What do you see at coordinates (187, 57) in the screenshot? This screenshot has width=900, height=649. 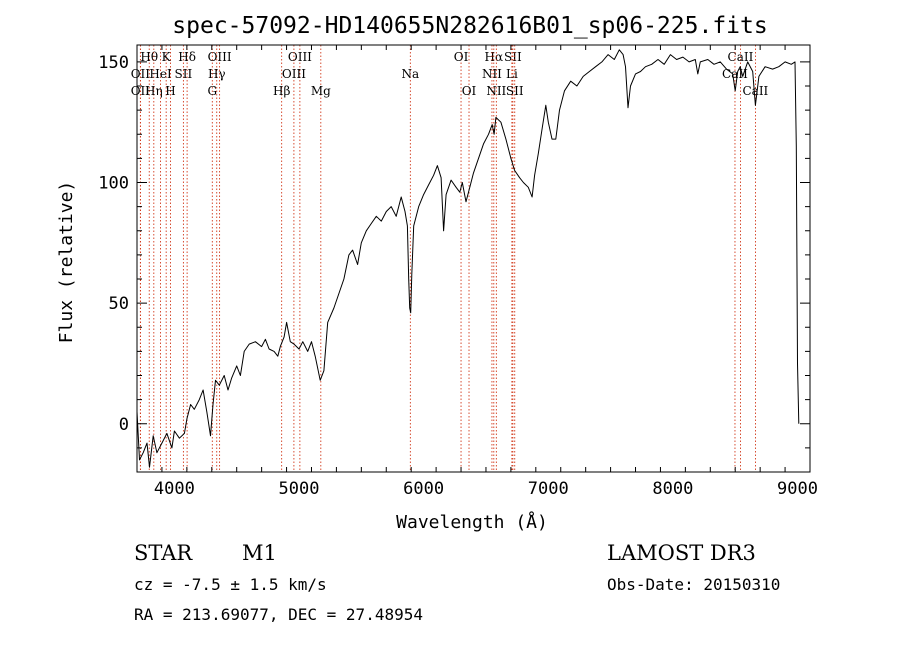 I see `marker-label-8: Hδ` at bounding box center [187, 57].